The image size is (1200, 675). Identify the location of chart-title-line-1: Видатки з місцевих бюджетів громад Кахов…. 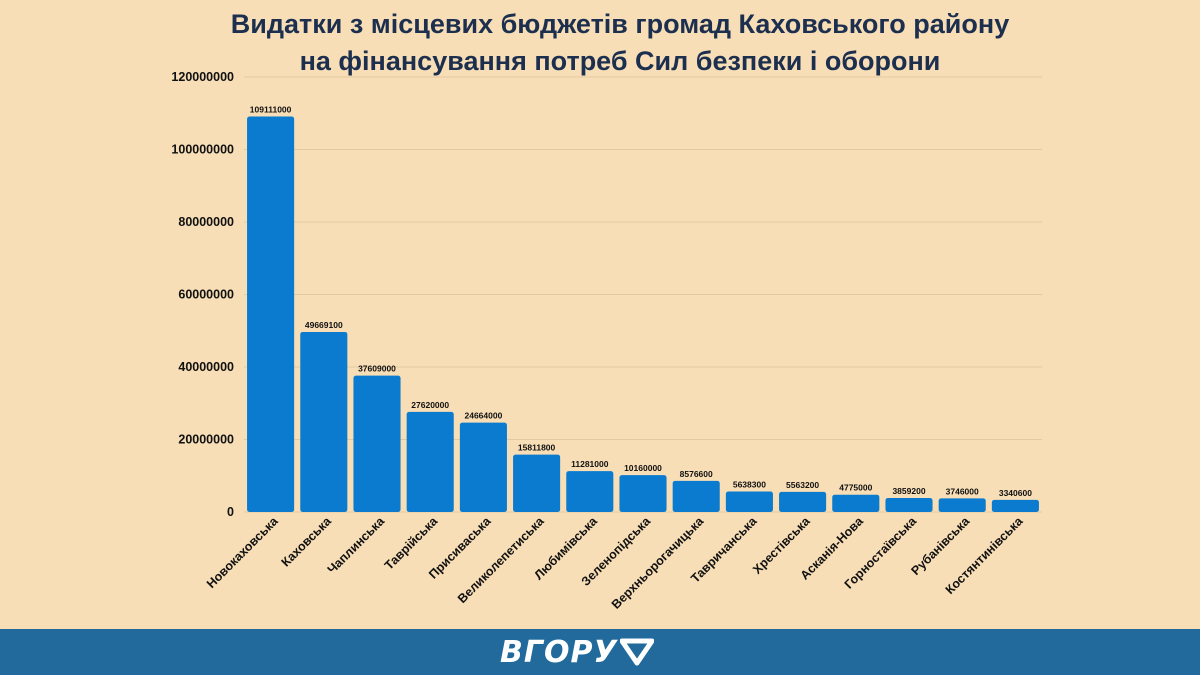
(620, 24).